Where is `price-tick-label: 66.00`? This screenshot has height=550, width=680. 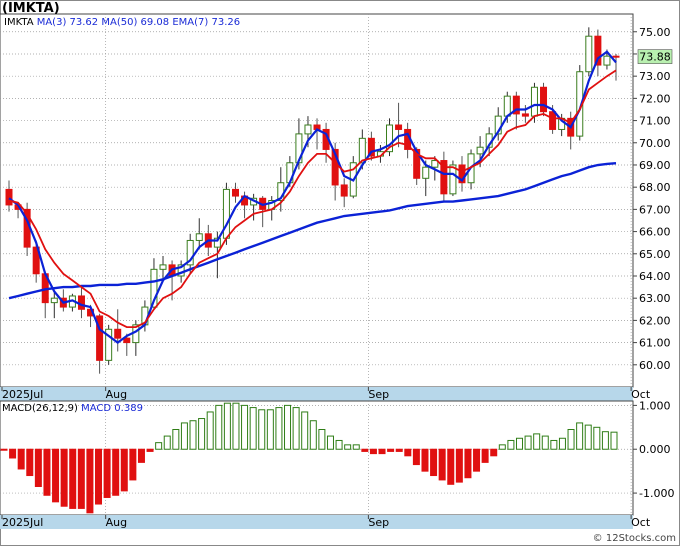 price-tick-label: 66.00 is located at coordinates (655, 232).